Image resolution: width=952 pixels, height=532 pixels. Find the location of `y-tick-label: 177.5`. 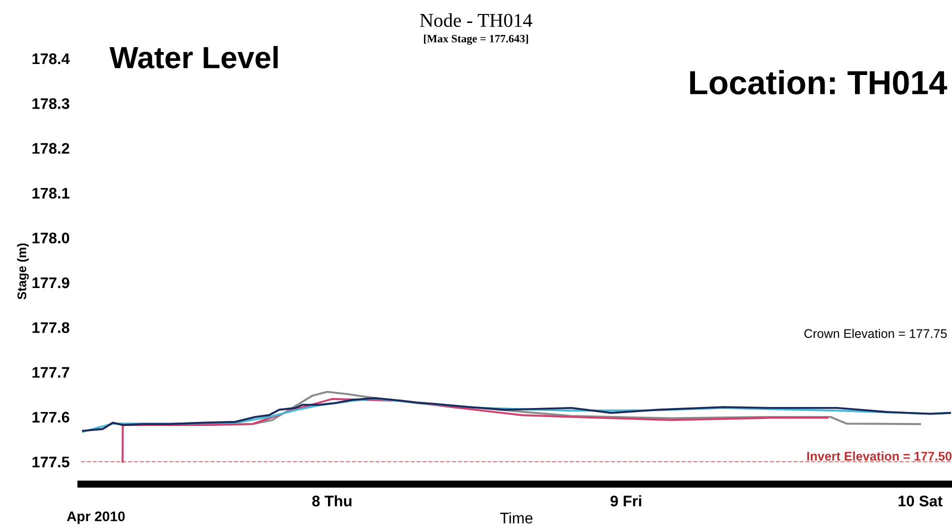

y-tick-label: 177.5 is located at coordinates (51, 462).